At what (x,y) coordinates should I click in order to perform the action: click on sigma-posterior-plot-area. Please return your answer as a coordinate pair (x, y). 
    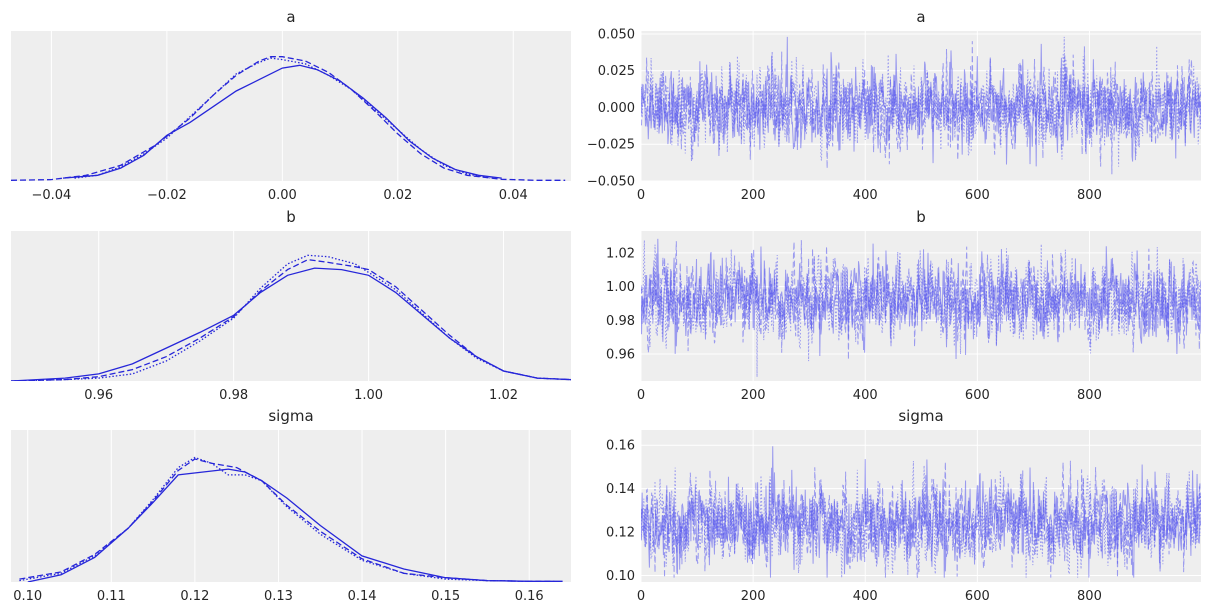
    Looking at the image, I should click on (291, 506).